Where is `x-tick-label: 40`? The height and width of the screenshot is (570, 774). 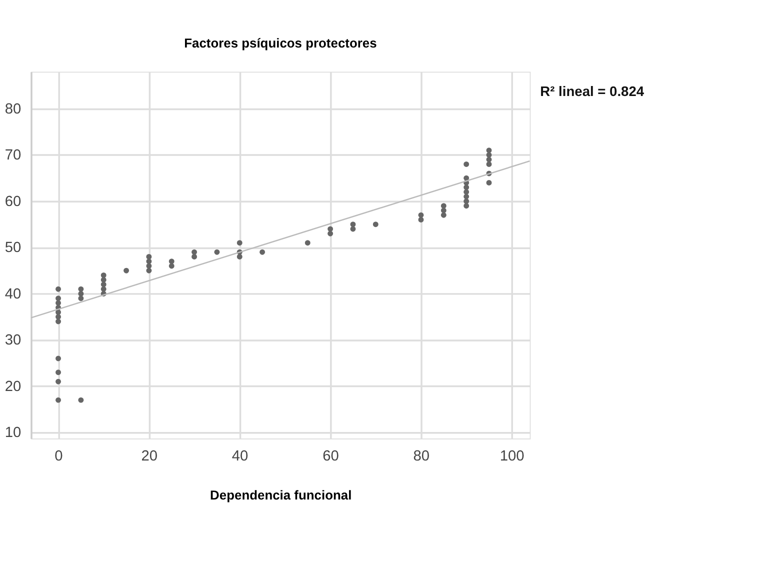 x-tick-label: 40 is located at coordinates (240, 456).